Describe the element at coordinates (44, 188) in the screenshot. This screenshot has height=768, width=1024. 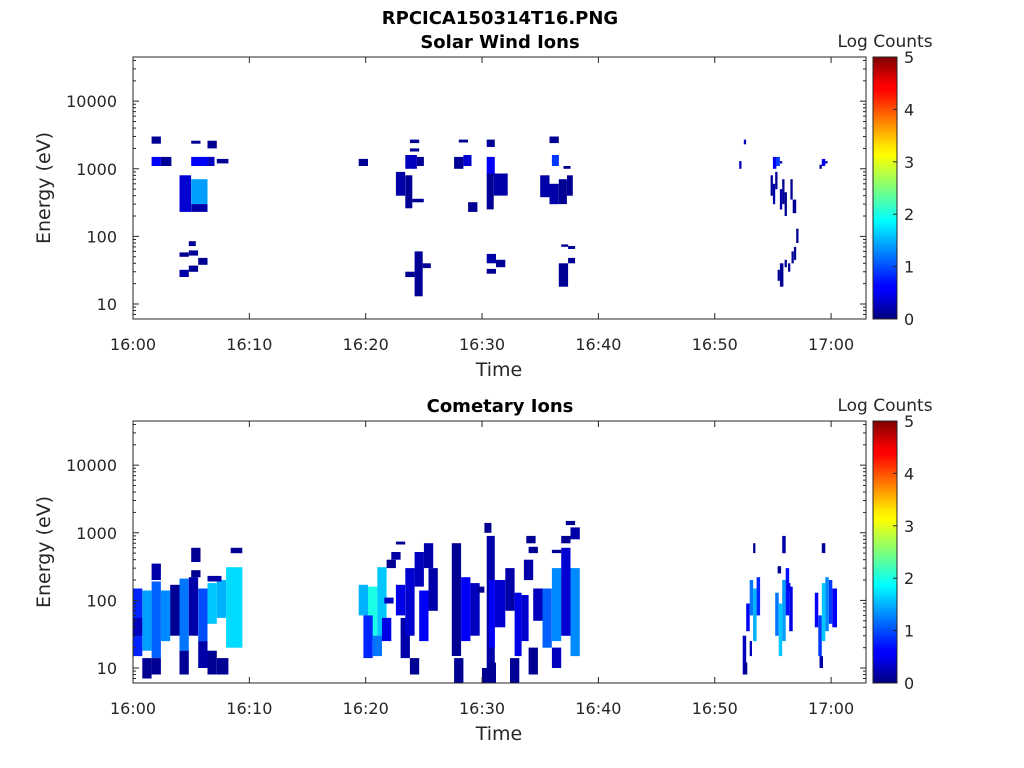
I see `y-axis-label-solar-wind: Energy (eV)` at that location.